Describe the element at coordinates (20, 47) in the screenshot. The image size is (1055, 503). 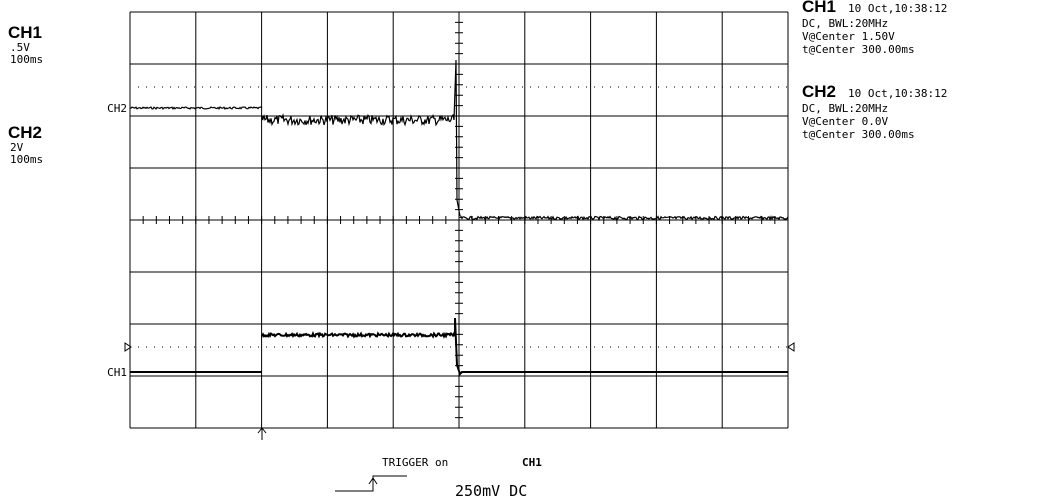
I see `ch1-scale: .5V` at that location.